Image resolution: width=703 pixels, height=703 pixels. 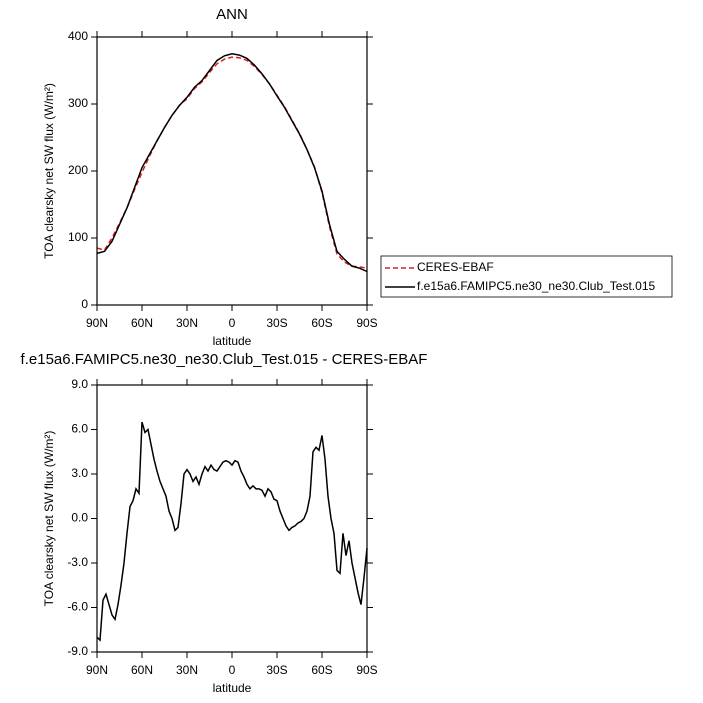 What do you see at coordinates (77, 607) in the screenshot?
I see `y-tick-label: -6.0` at bounding box center [77, 607].